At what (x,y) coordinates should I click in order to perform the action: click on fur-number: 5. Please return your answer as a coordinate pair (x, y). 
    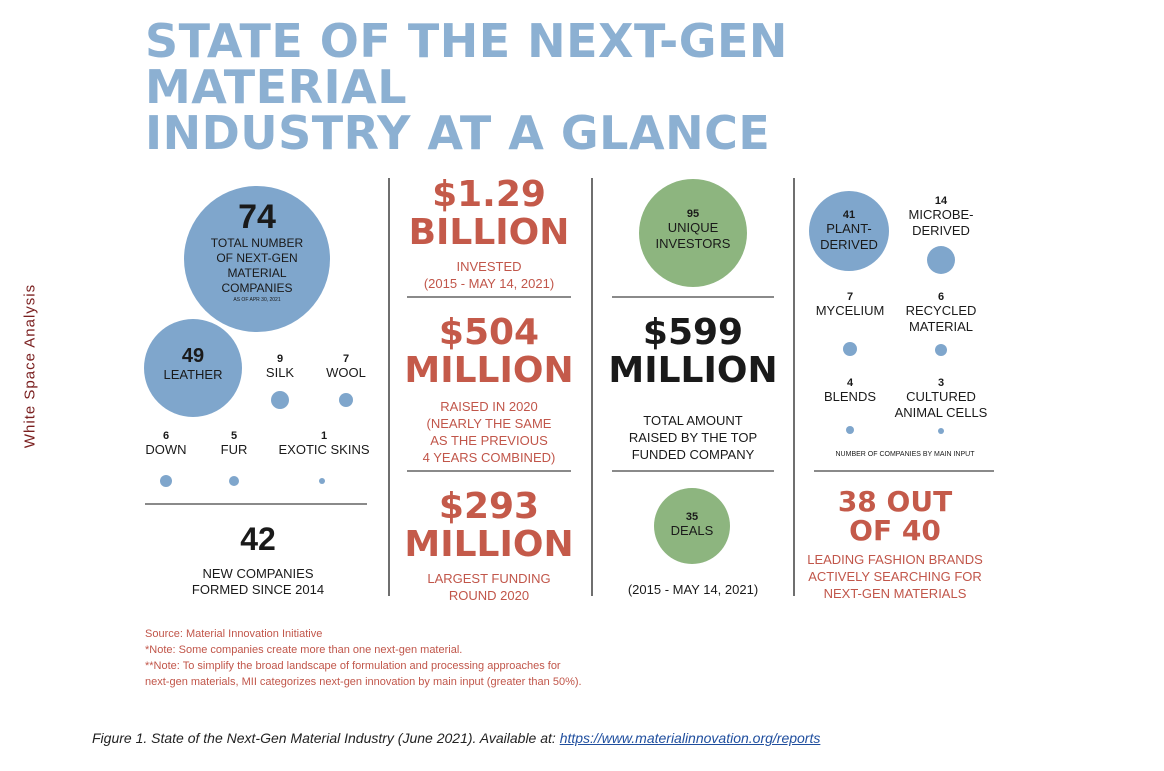
    Looking at the image, I should click on (234, 436).